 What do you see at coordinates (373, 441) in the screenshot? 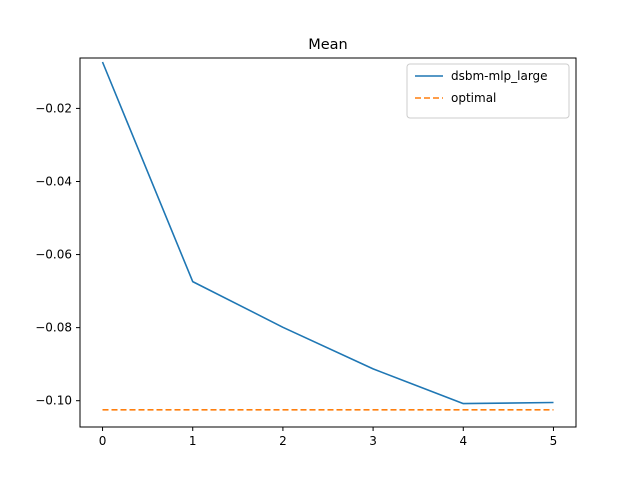
I see `x-tick-label: 3` at bounding box center [373, 441].